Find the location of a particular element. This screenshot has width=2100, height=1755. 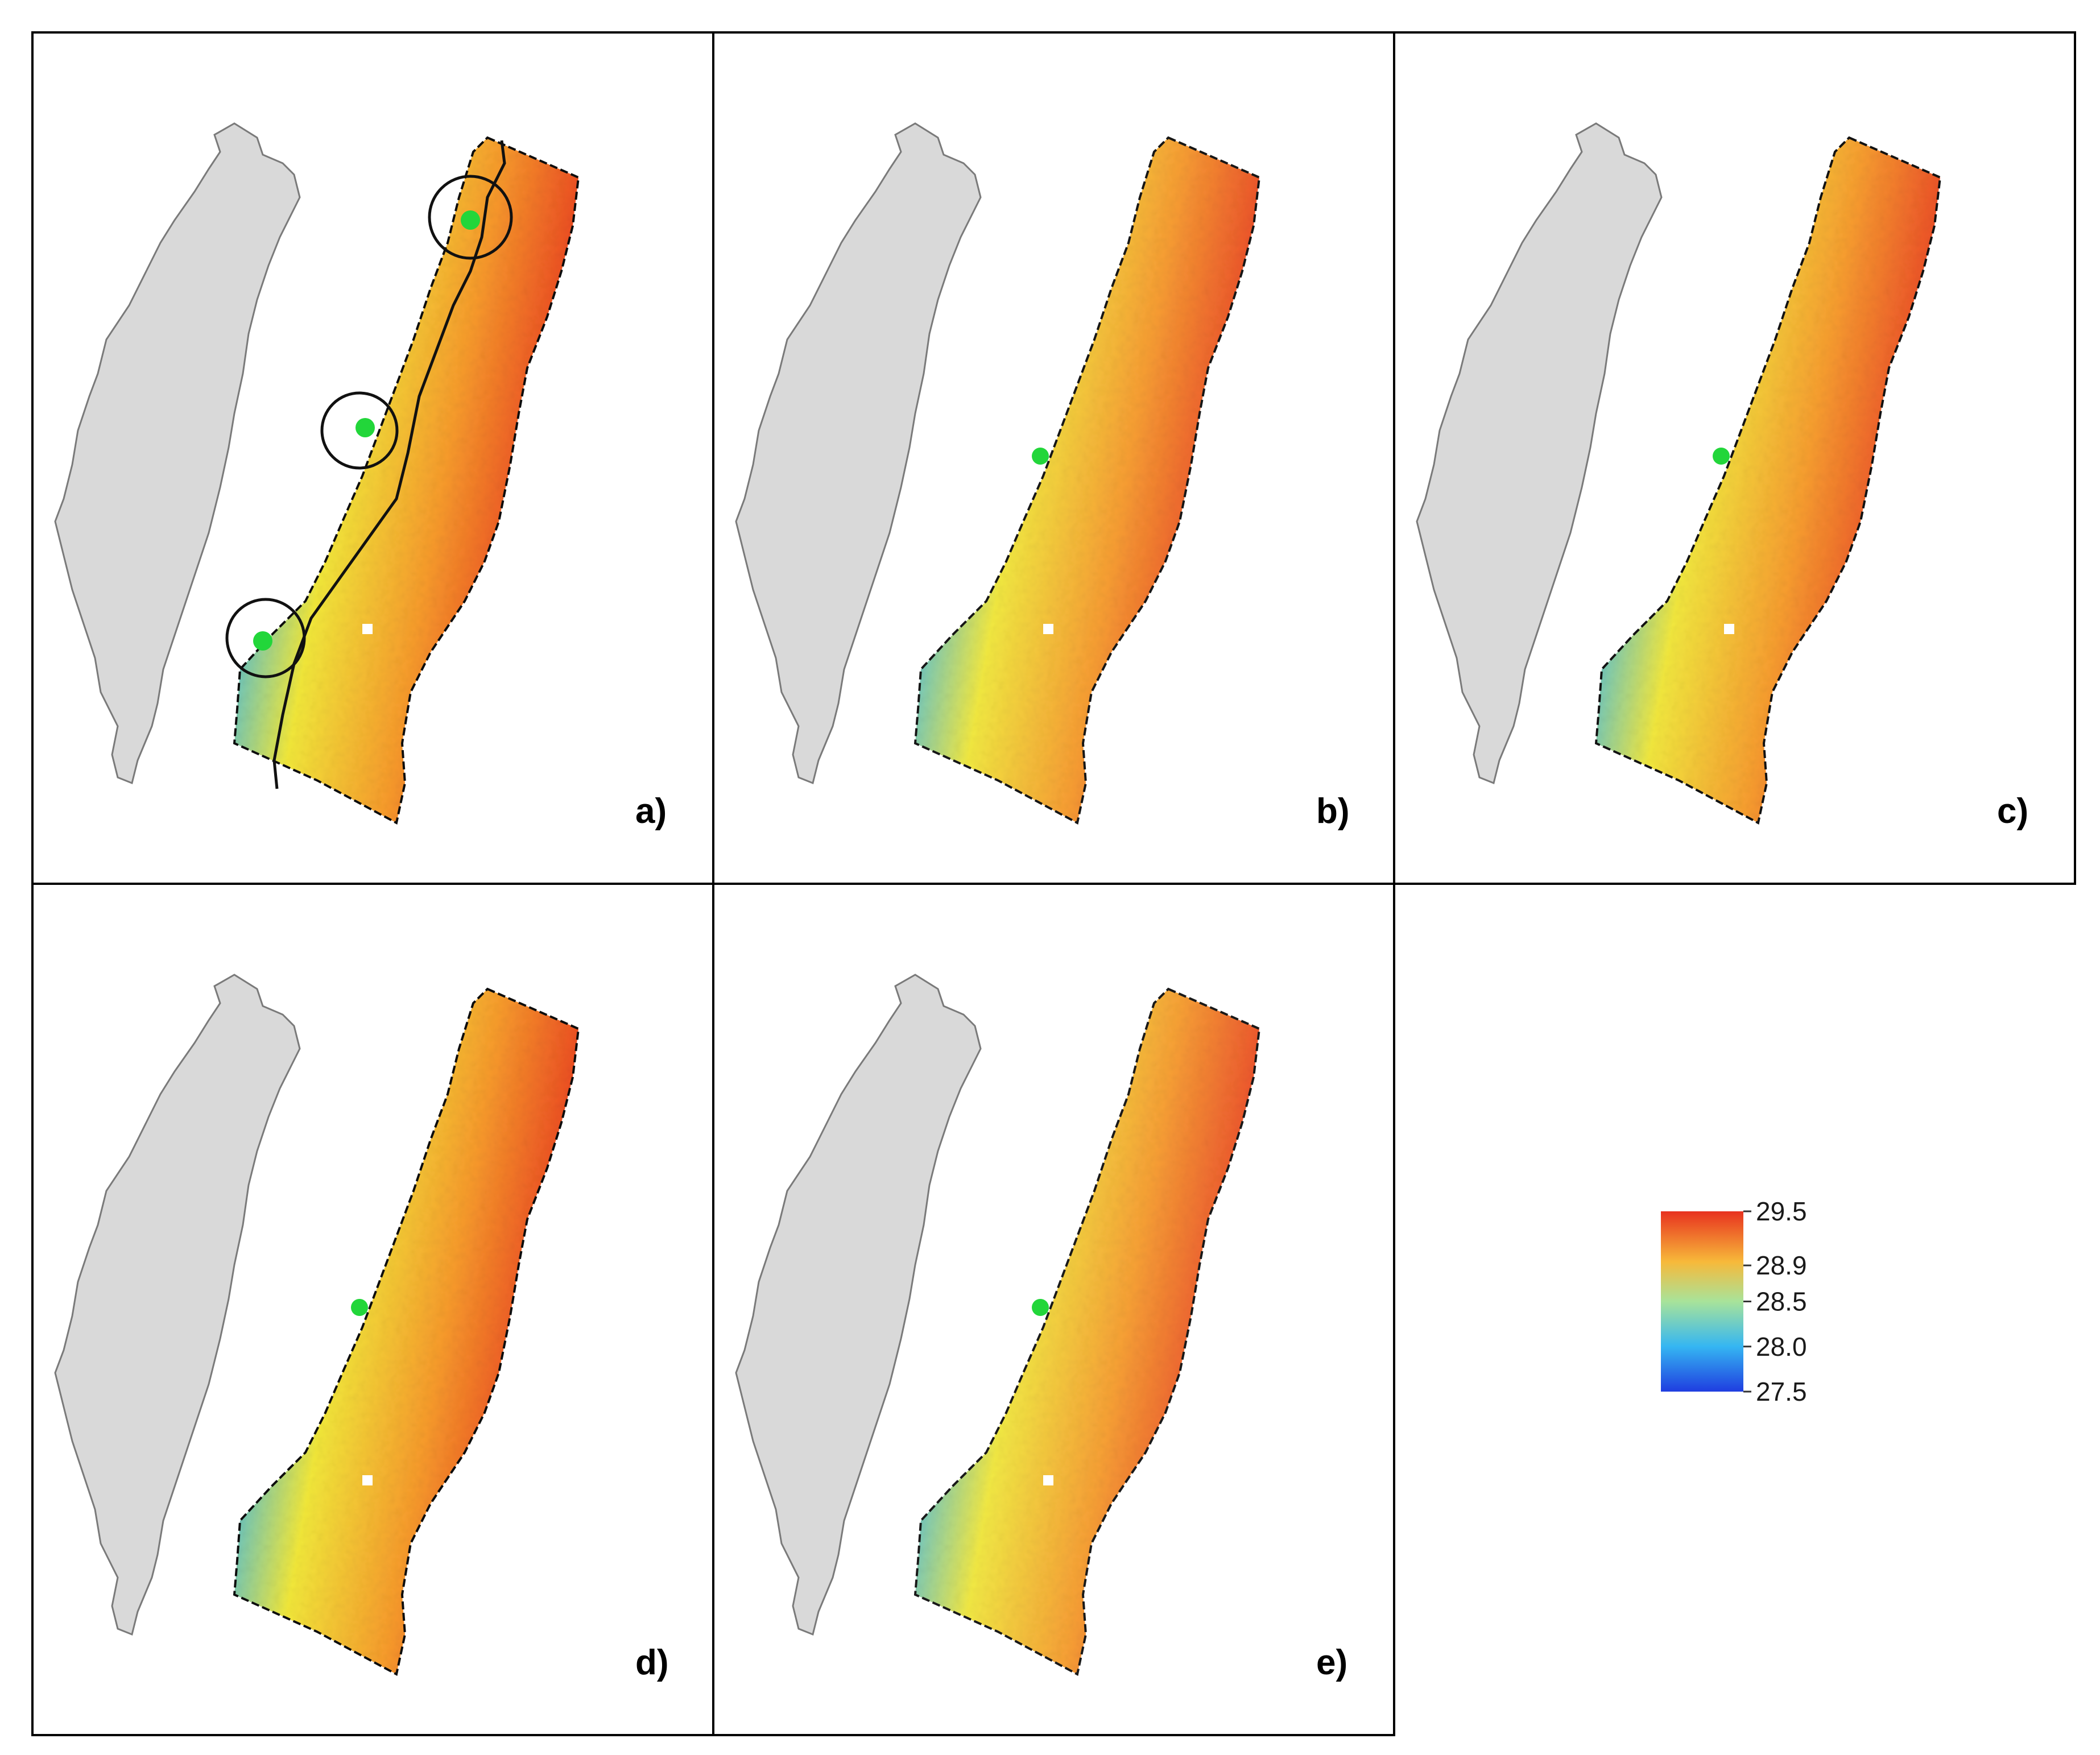

legend-ticks: 29.5 28.9 28.5 28.0 27.5 is located at coordinates (1775, 1301).